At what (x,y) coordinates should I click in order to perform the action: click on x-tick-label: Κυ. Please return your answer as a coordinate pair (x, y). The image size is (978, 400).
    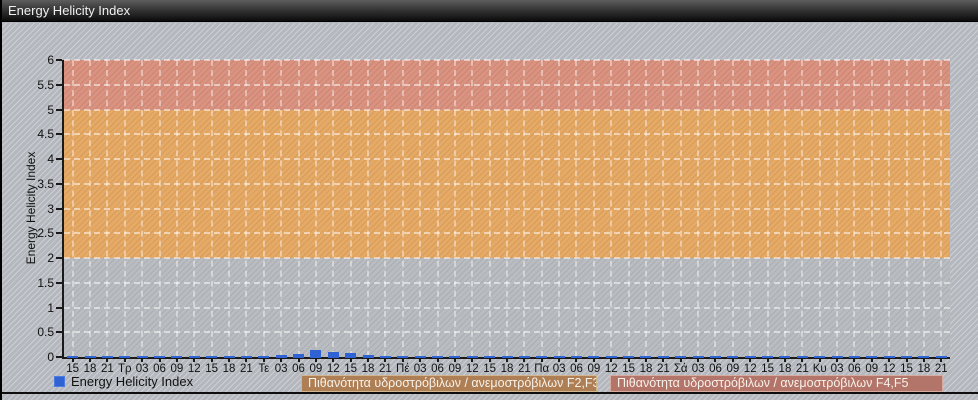
    Looking at the image, I should click on (819, 369).